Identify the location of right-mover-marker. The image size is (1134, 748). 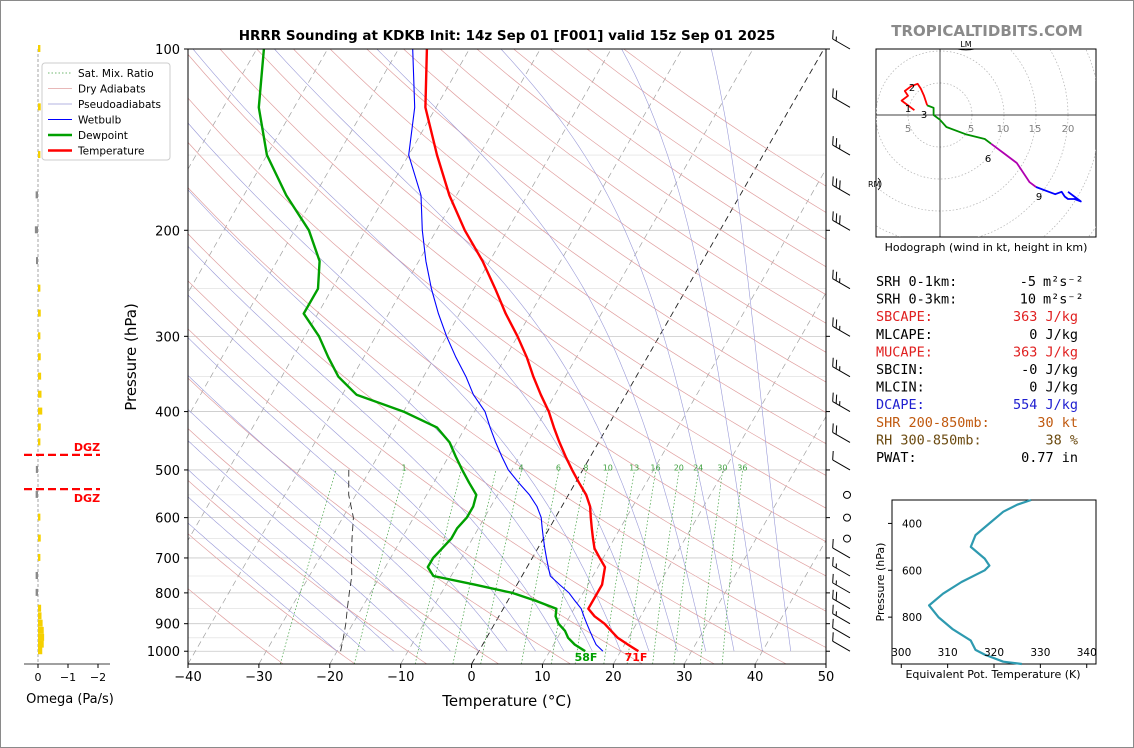
(879, 184).